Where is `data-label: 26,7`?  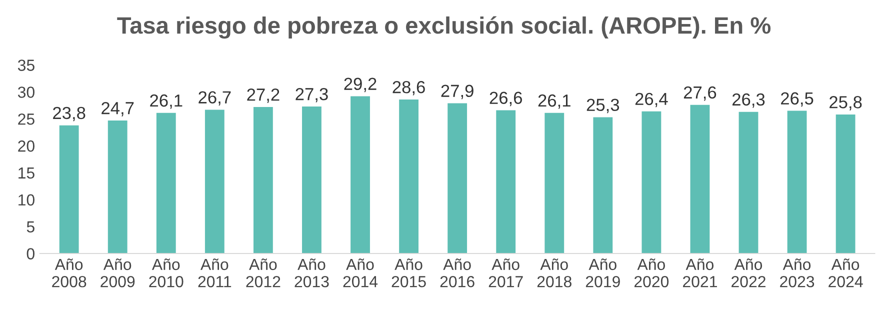 data-label: 26,7 is located at coordinates (214, 98).